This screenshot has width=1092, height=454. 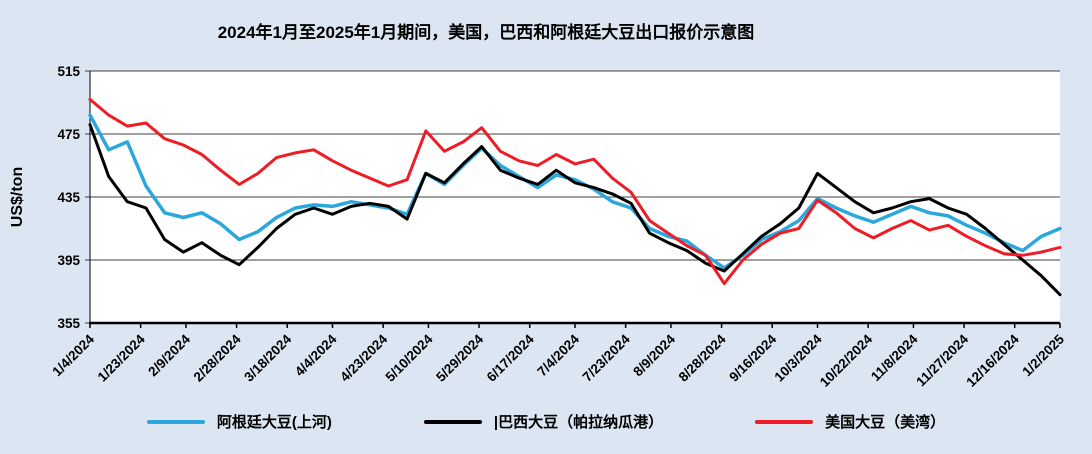 I want to click on svg-text: 1/23/2024, so click(x=121, y=357).